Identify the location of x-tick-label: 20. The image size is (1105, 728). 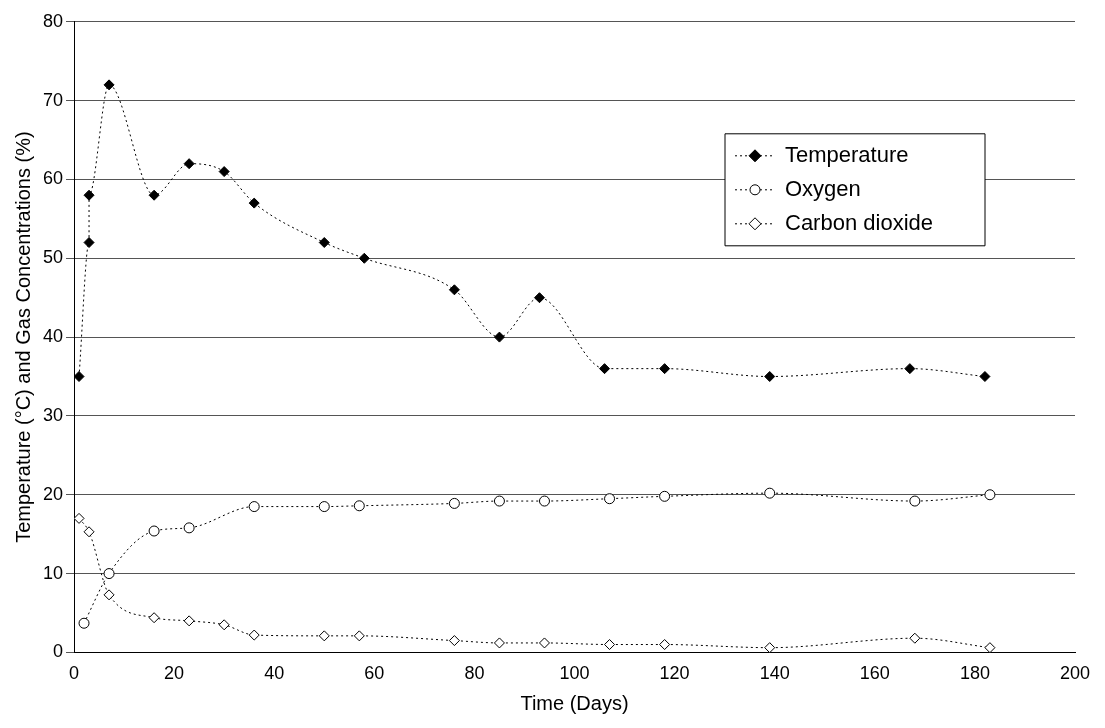
(174, 673).